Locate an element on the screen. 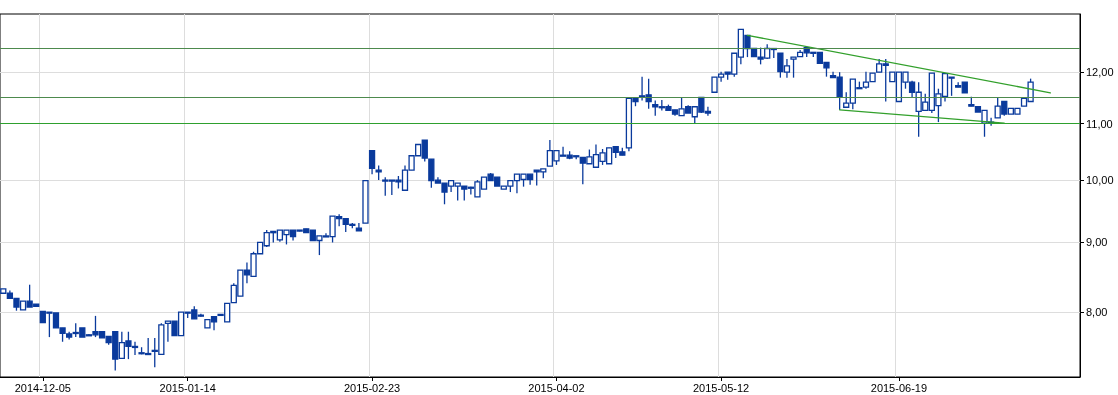 The height and width of the screenshot is (395, 1118). x-tick-label: 2015-05-12 is located at coordinates (721, 387).